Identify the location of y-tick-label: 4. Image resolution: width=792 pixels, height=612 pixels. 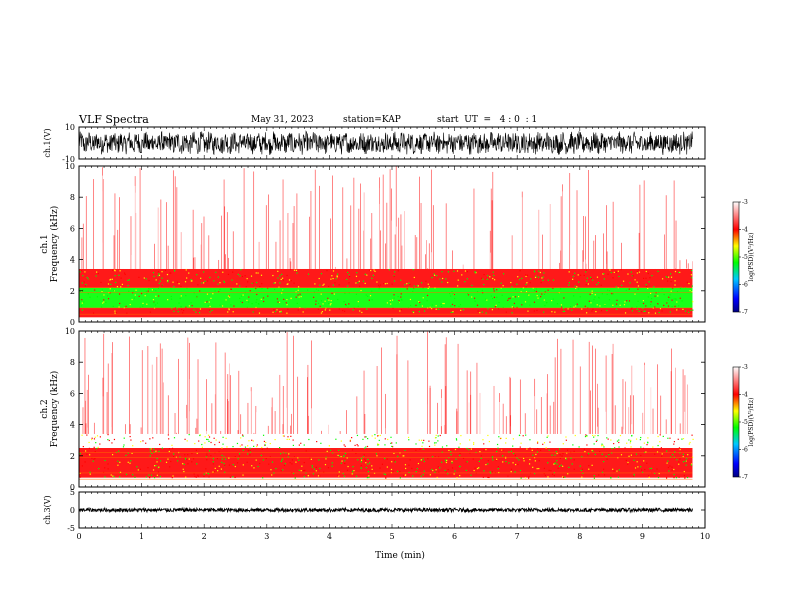
(72, 260).